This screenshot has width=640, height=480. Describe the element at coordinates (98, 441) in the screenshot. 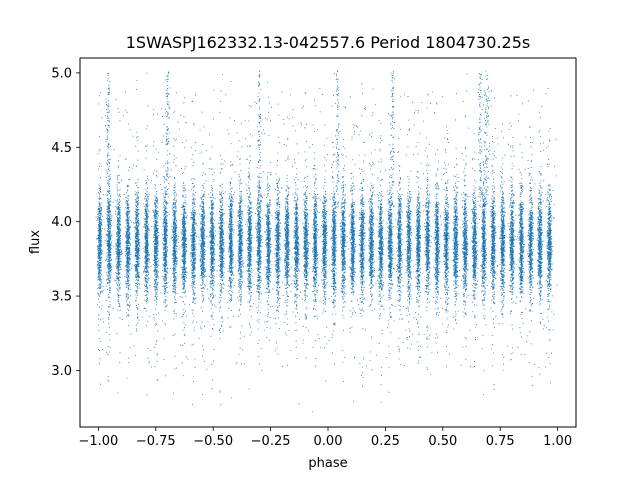

I see `x-tick-label: −1.00` at that location.